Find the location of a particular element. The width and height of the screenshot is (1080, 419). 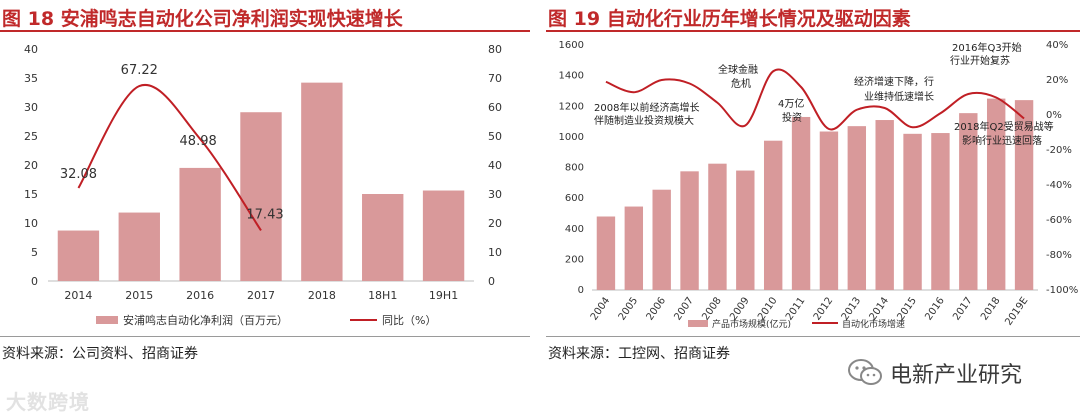

watermark-right: 电新产业研究 is located at coordinates (935, 373).